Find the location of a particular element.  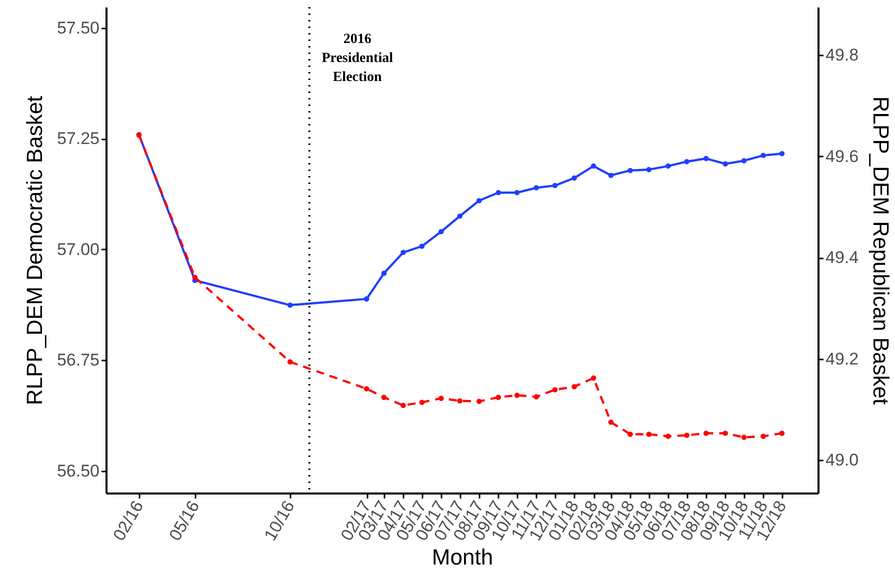

y2-tick-label: 49.0 is located at coordinates (842, 460).